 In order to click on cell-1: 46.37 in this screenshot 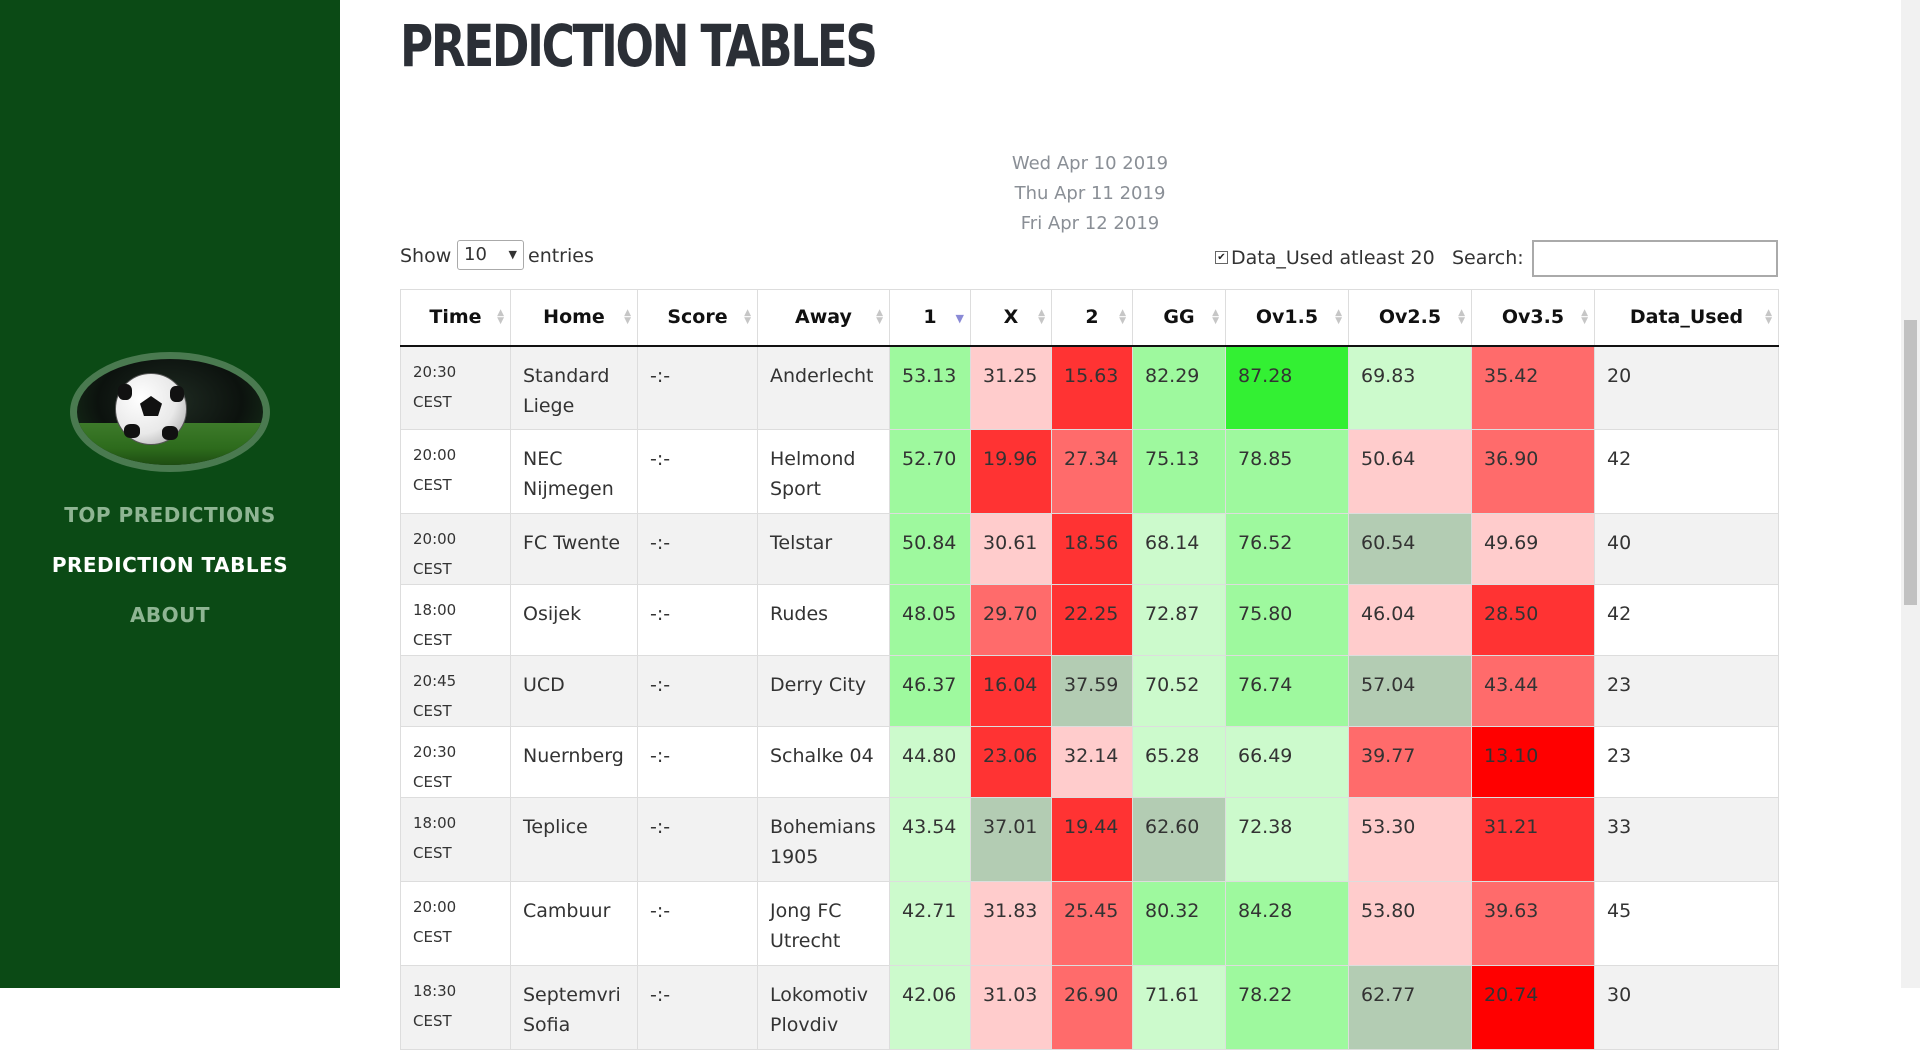, I will do `click(930, 691)`.